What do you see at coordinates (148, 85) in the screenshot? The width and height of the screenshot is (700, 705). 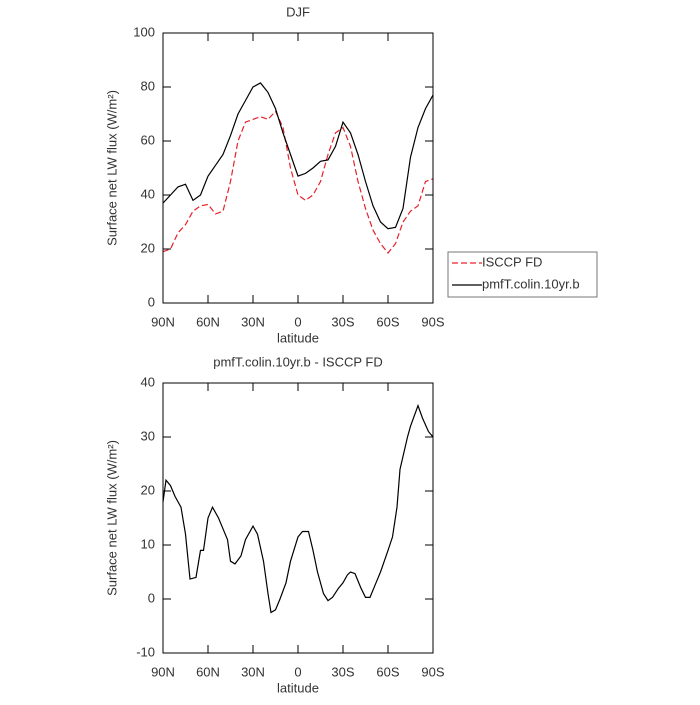 I see `y-tick-label: 80` at bounding box center [148, 85].